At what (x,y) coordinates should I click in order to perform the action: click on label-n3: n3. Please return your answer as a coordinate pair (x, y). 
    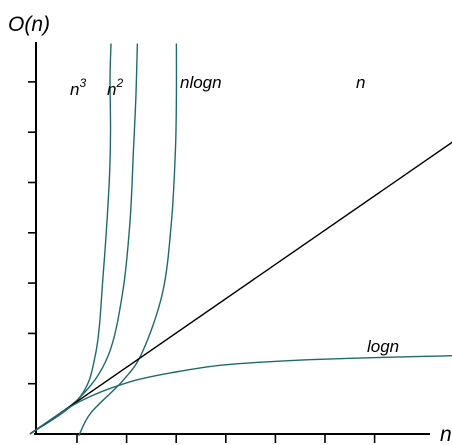
    Looking at the image, I should click on (78, 87).